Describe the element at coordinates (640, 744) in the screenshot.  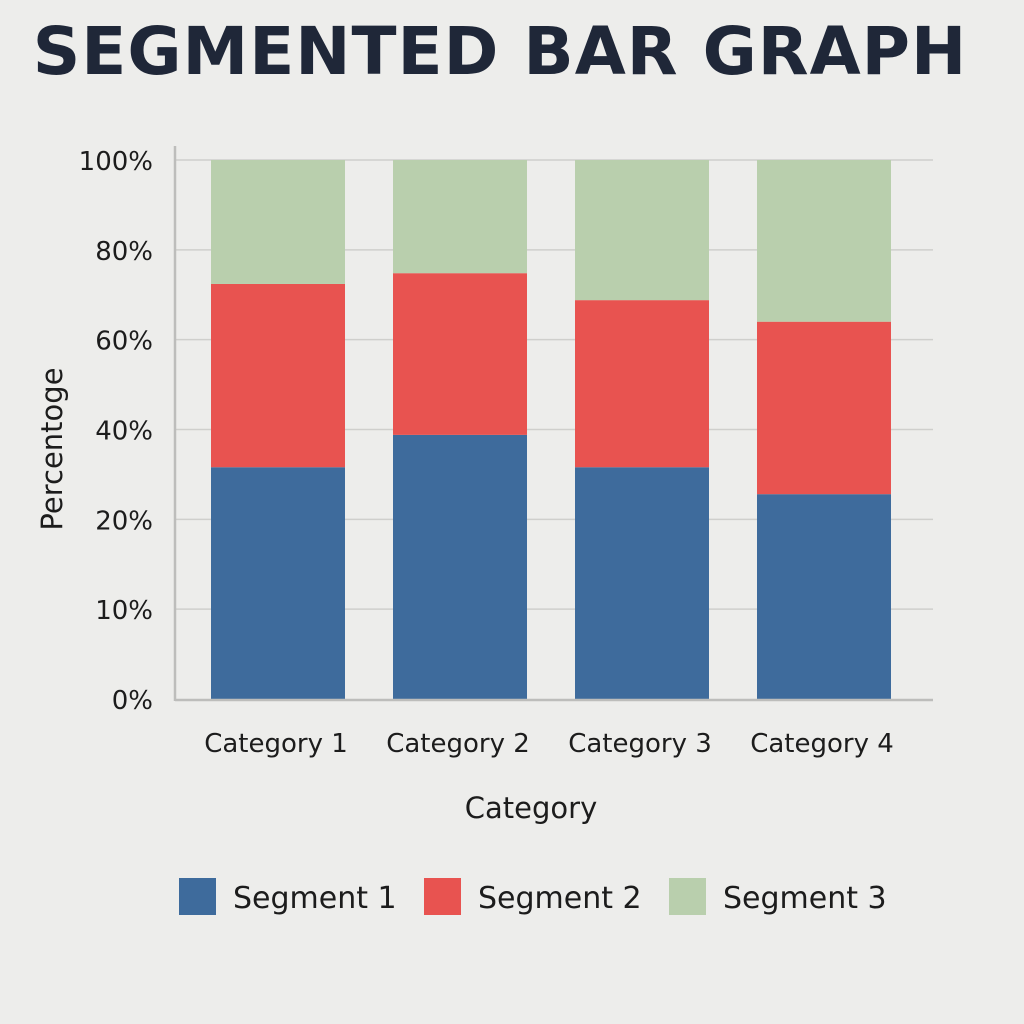
I see `x-tick-label: Category 3` at that location.